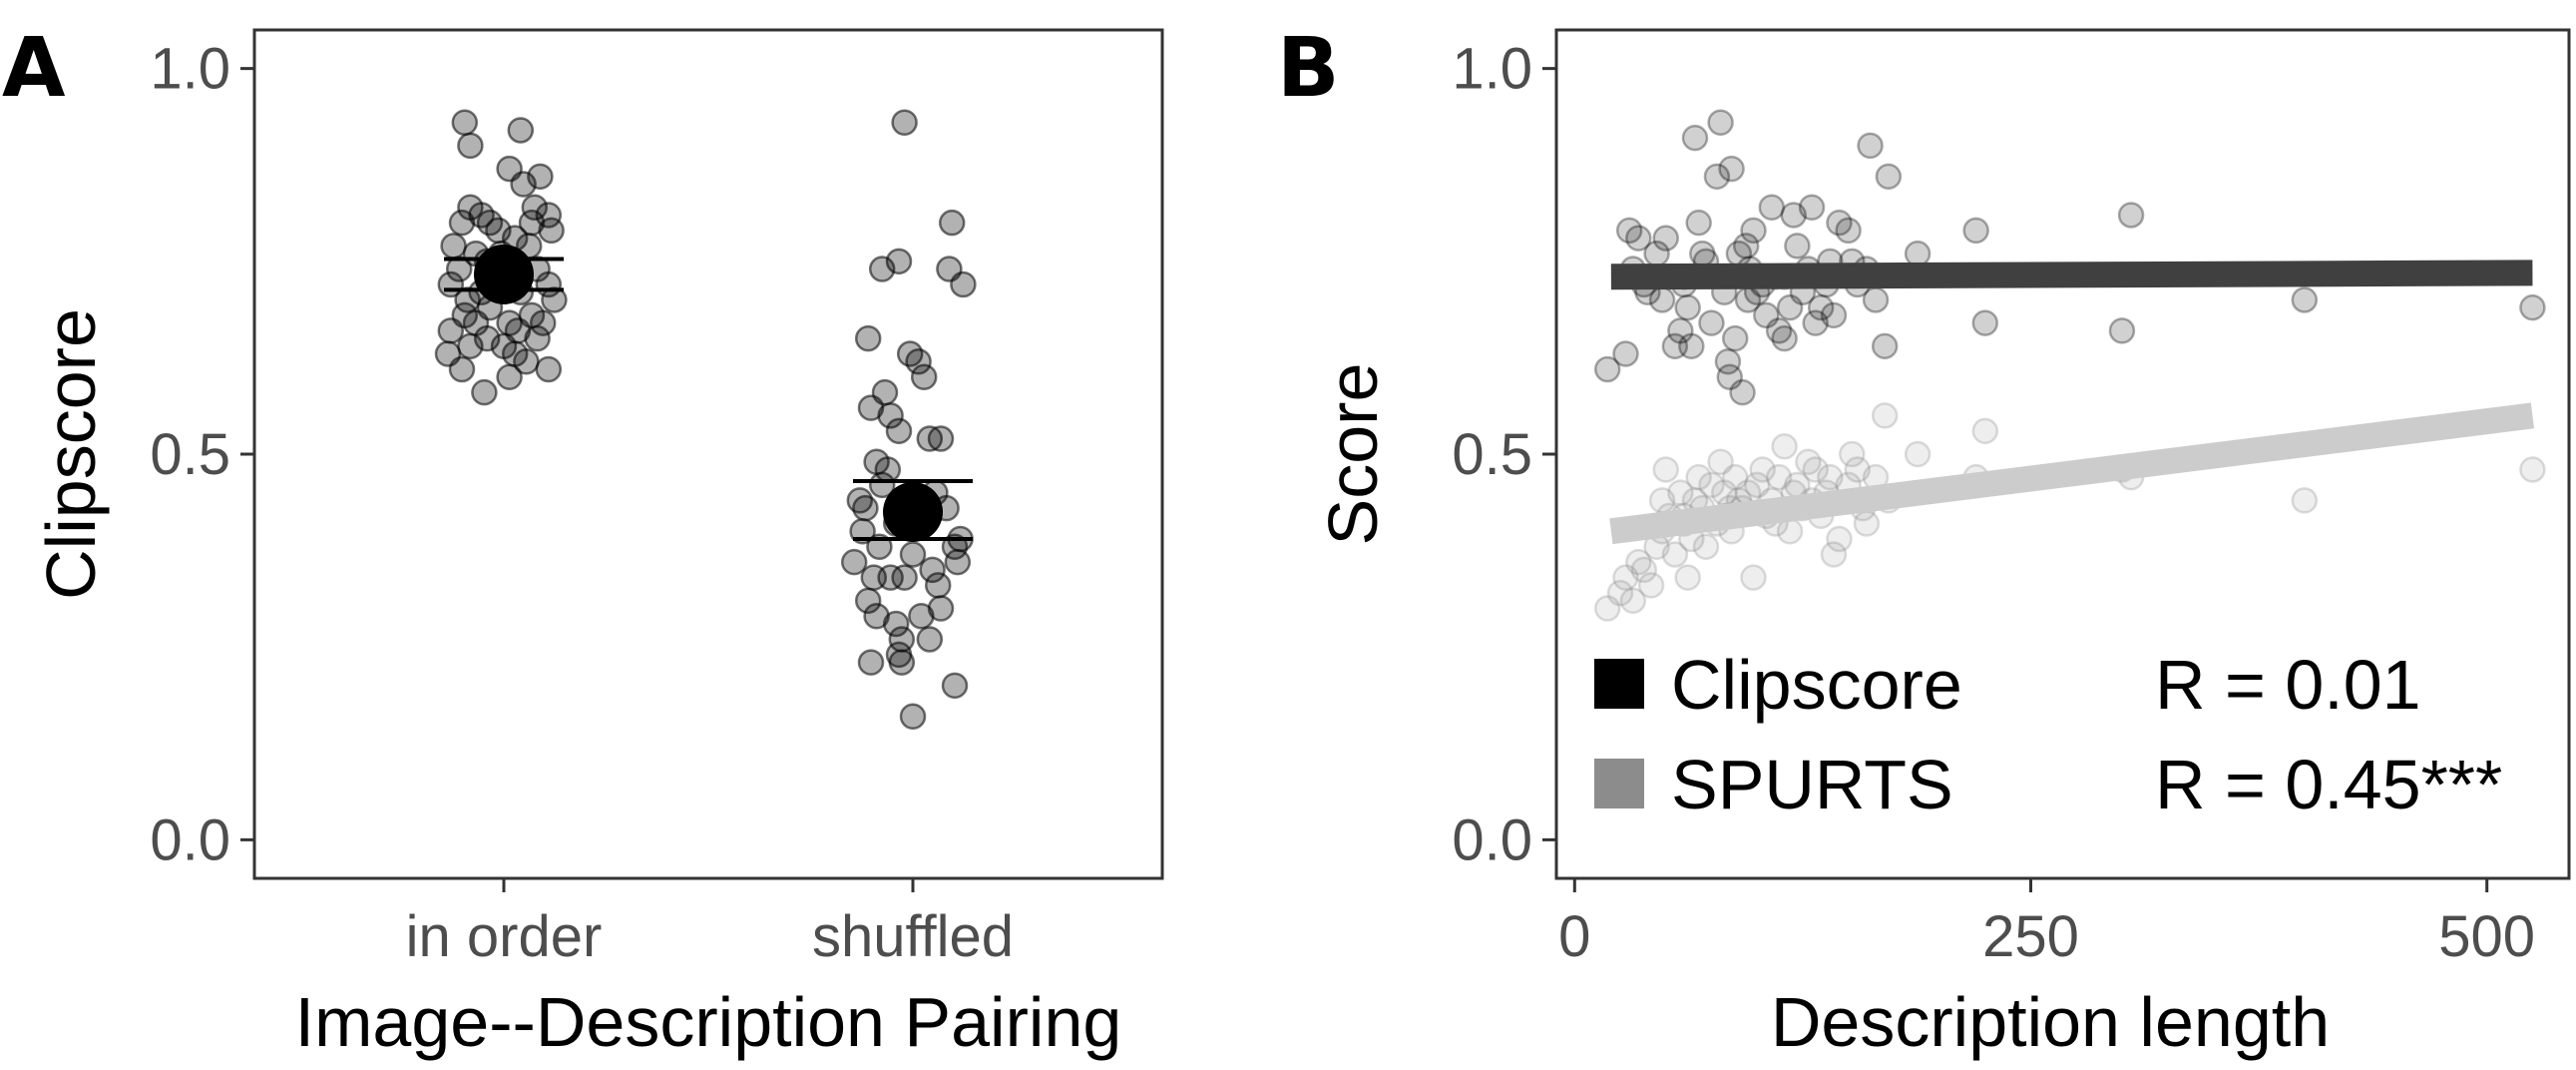  I want to click on panel-b-legend: Clipscore R = 0.01 SPURTS R = 0.45***, so click(2048, 734).